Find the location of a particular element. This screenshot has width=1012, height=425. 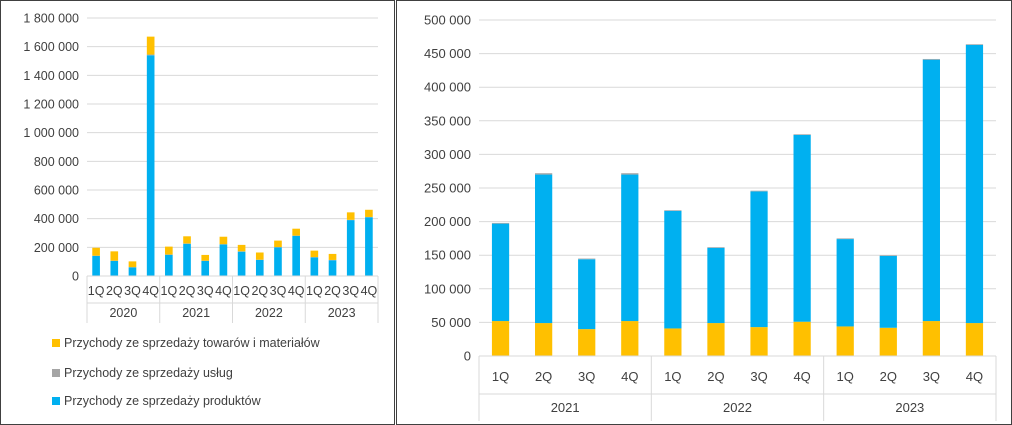

y-tick-label: 600 000 is located at coordinates (56, 191).